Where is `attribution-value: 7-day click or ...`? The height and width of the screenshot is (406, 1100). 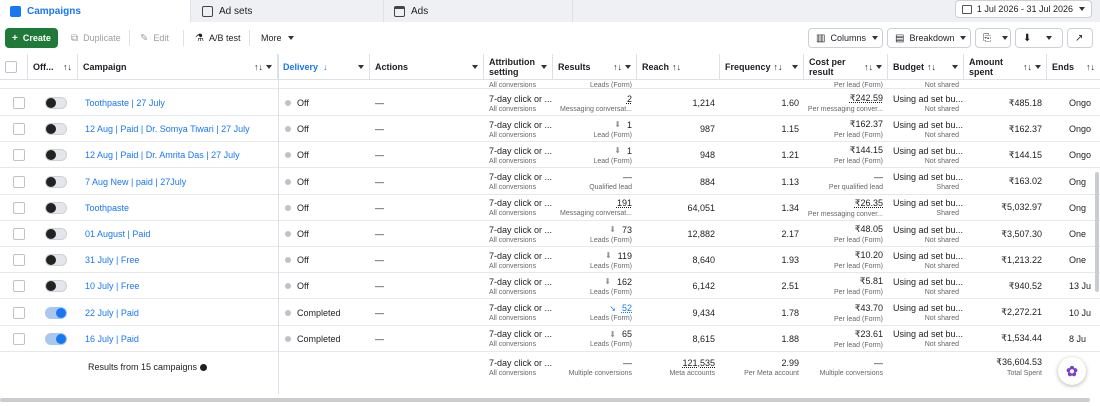 attribution-value: 7-day click or ... is located at coordinates (521, 150).